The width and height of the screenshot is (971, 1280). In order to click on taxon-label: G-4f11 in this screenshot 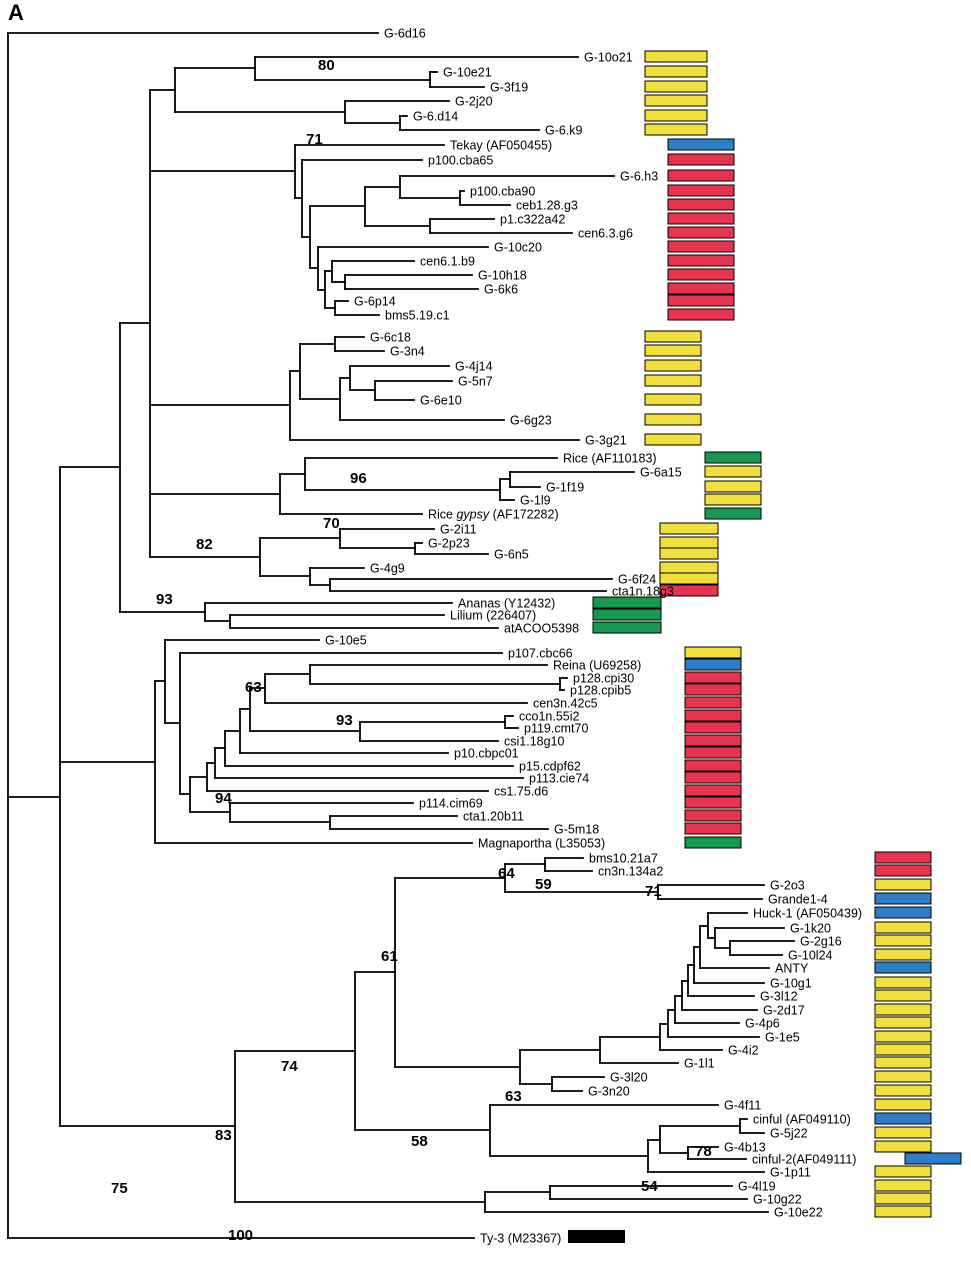, I will do `click(742, 1106)`.